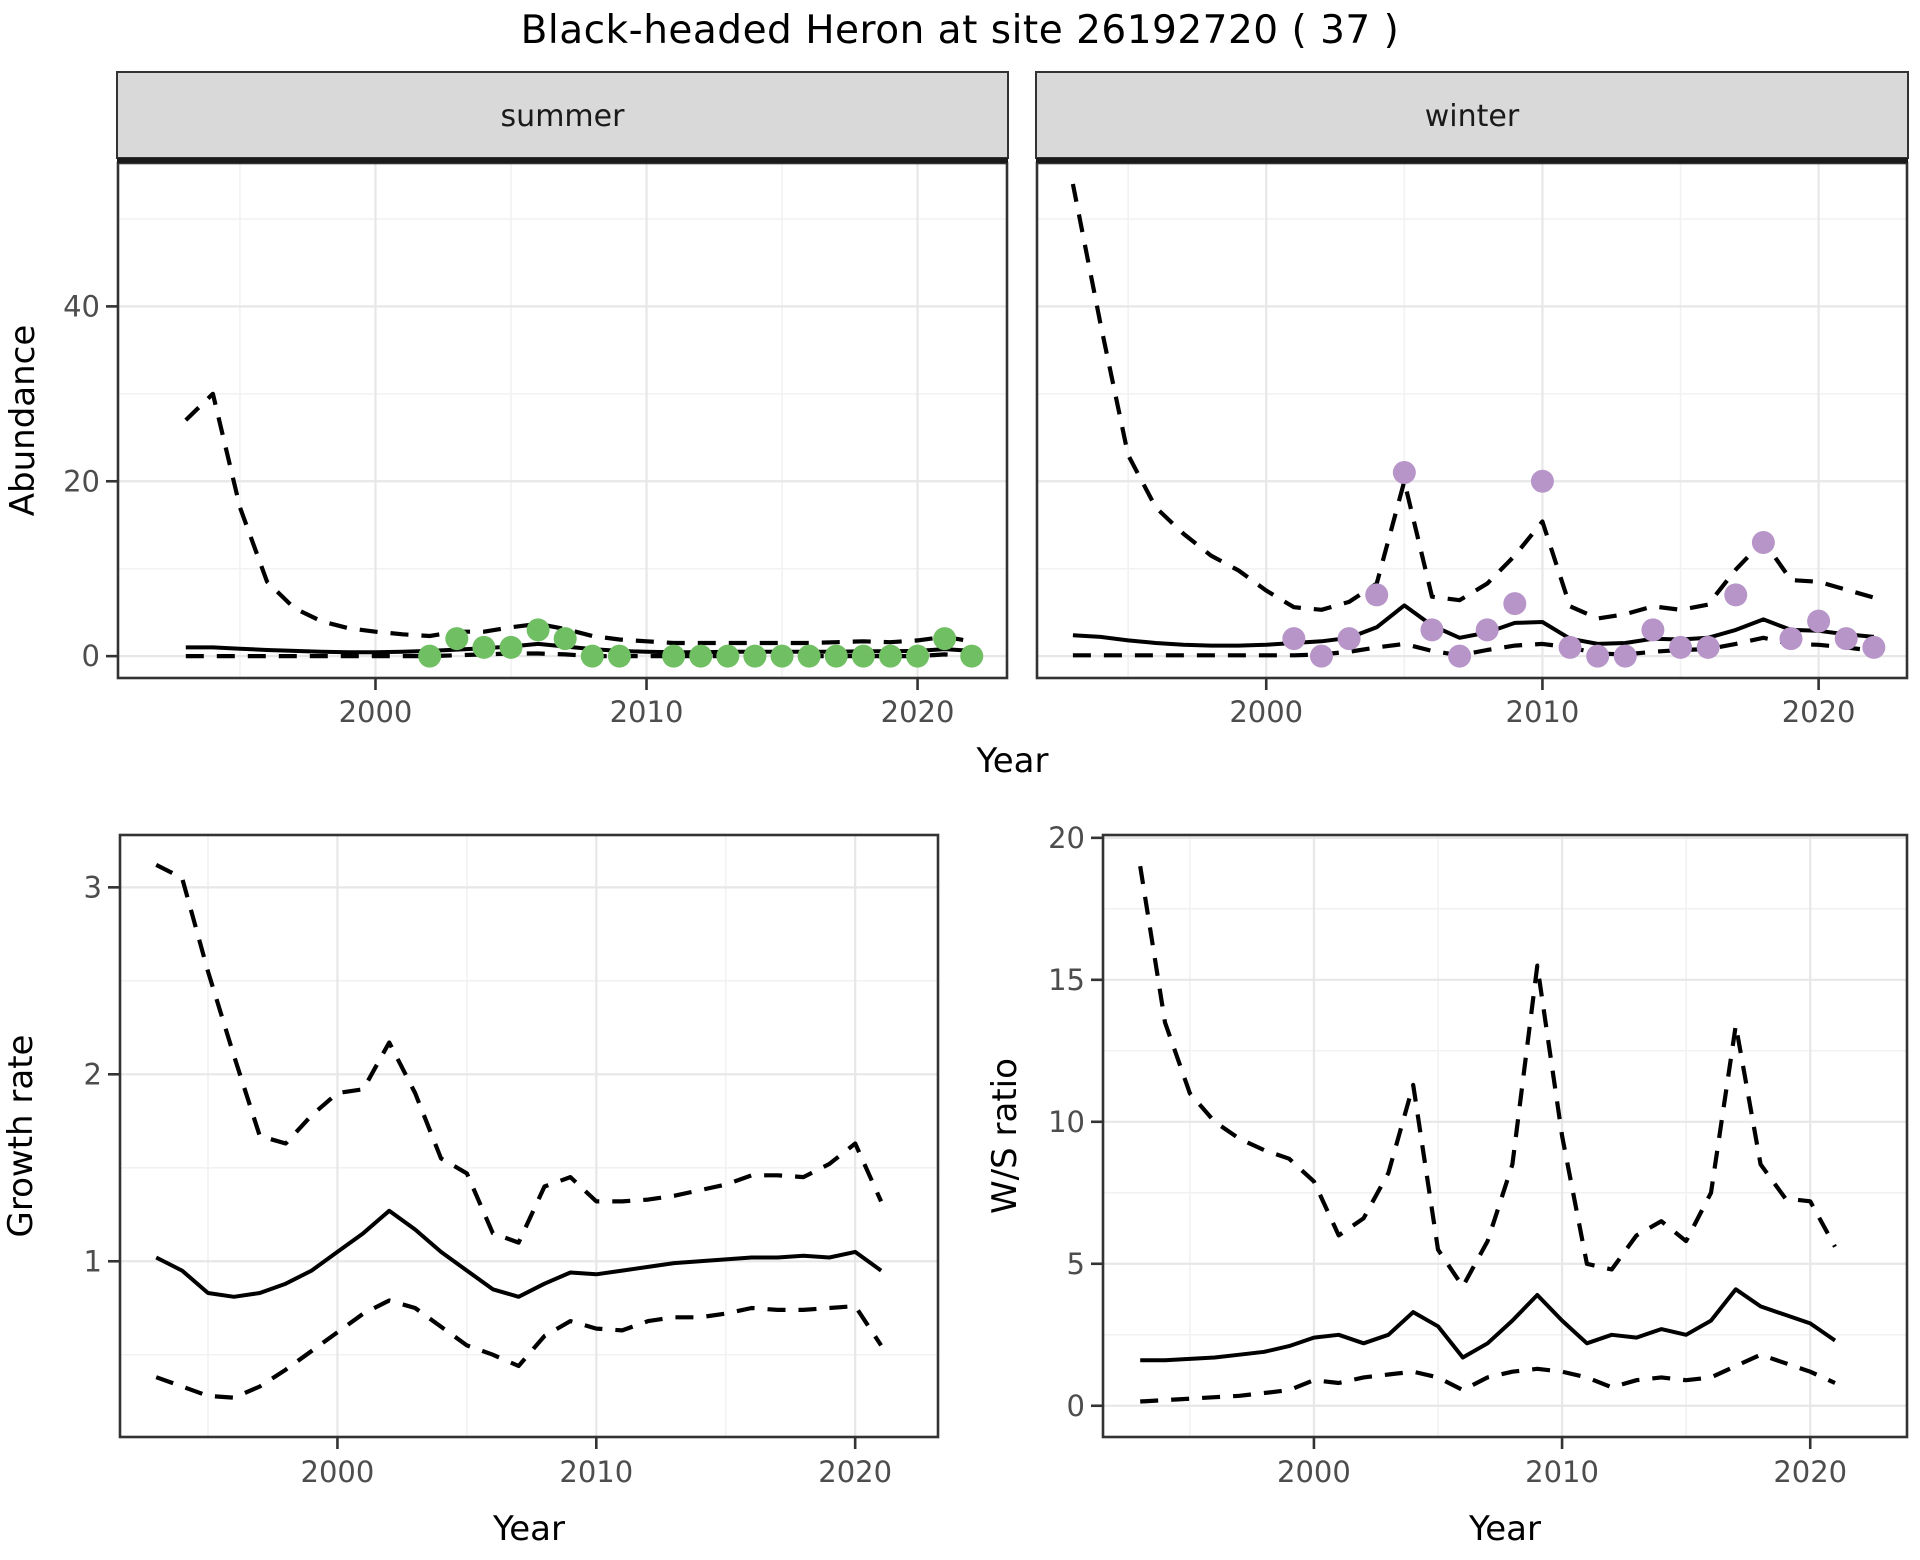  I want to click on panel-background, so click(1472, 420).